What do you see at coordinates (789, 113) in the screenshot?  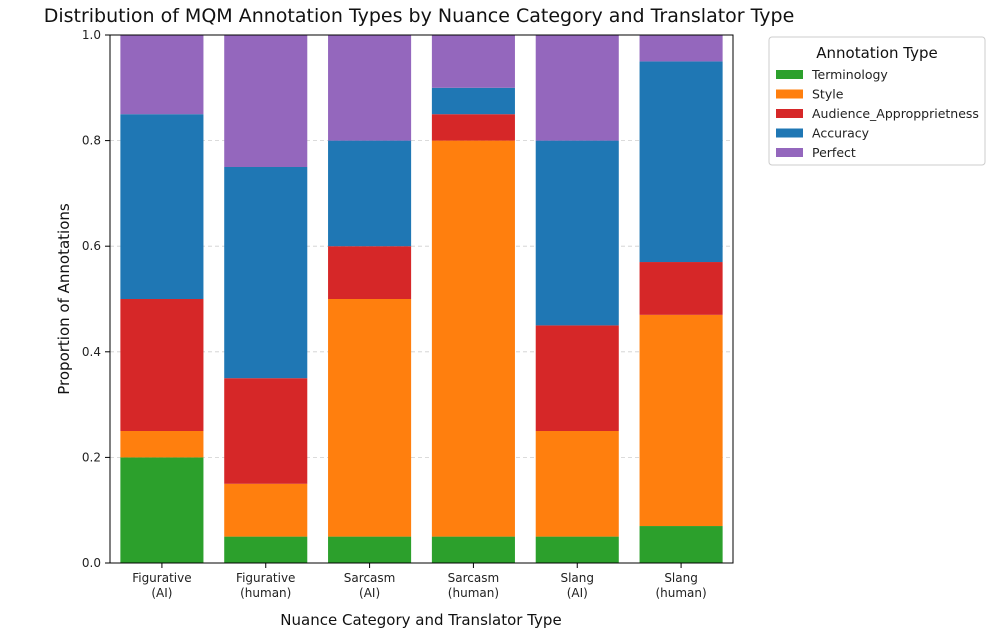 I see `legend-swatch-audience-appropprietness` at bounding box center [789, 113].